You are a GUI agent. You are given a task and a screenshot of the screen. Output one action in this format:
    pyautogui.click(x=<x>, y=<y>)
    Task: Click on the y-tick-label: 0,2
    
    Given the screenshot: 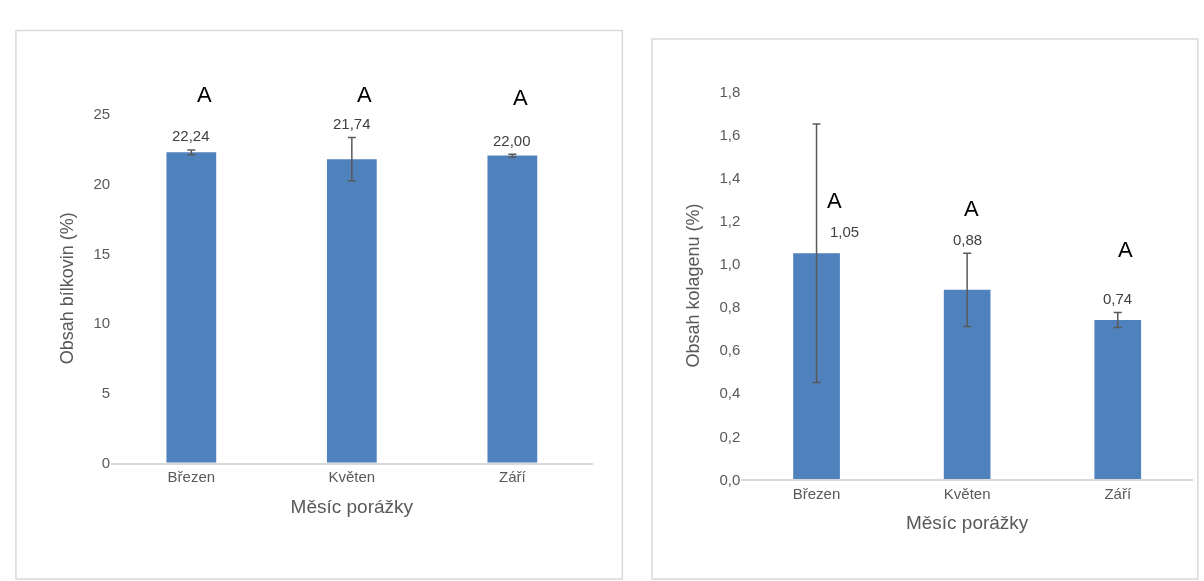 What is the action you would take?
    pyautogui.click(x=730, y=436)
    